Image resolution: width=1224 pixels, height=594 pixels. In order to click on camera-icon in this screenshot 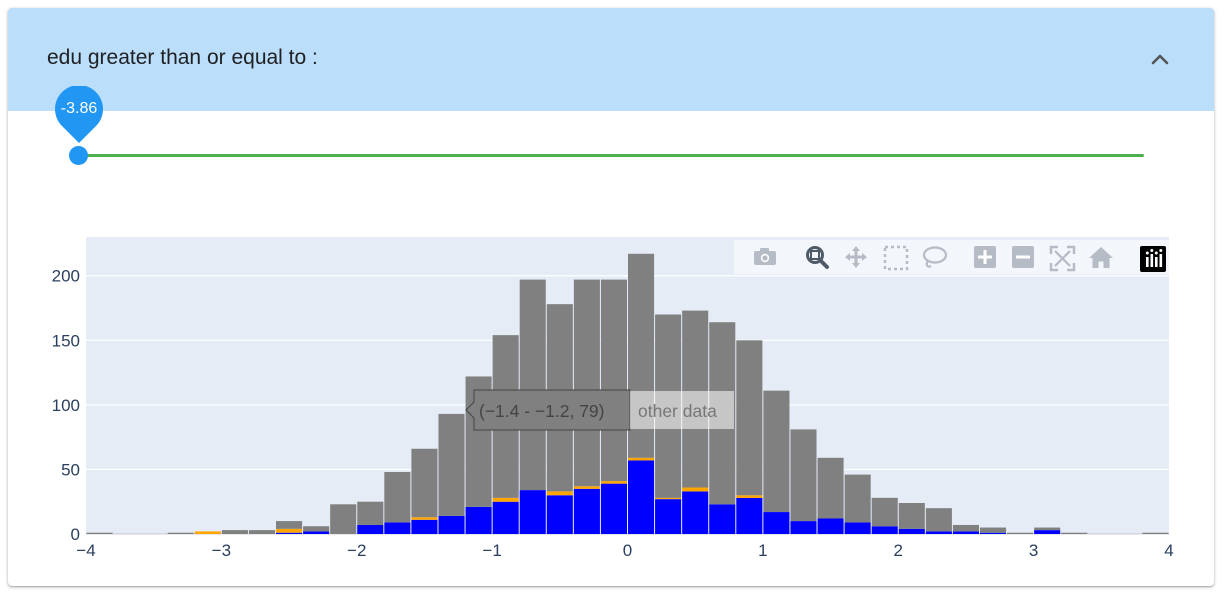, I will do `click(765, 256)`.